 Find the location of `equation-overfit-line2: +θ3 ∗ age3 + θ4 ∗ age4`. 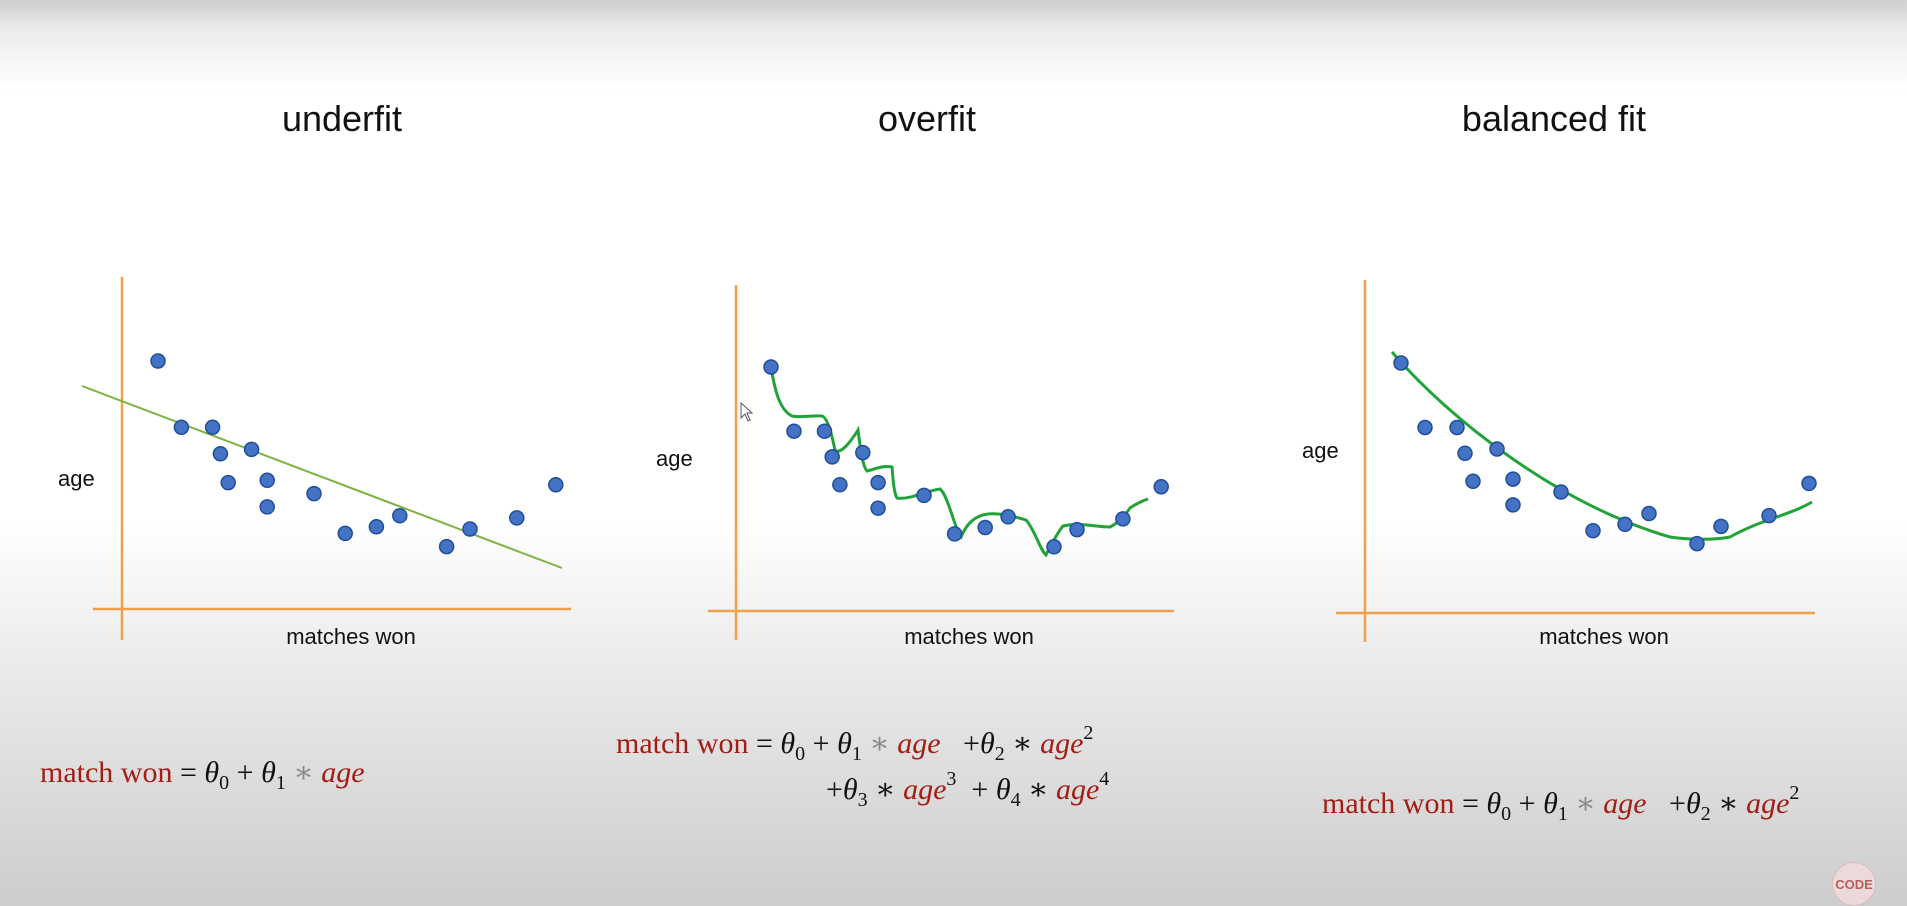

equation-overfit-line2: +θ3 ∗ age3 + θ4 ∗ age4 is located at coordinates (968, 789).